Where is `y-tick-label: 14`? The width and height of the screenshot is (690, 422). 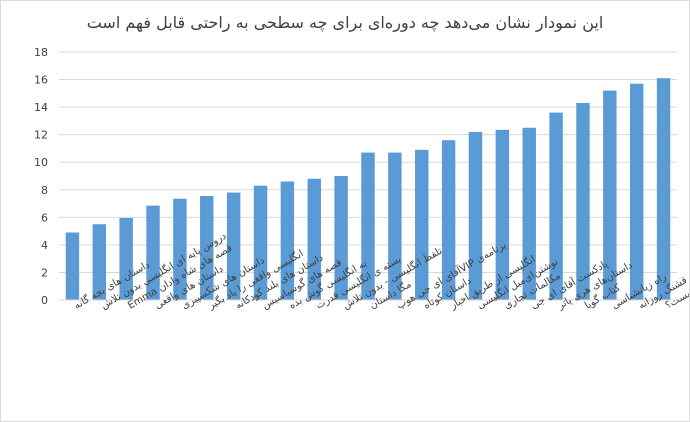 y-tick-label: 14 is located at coordinates (41, 107).